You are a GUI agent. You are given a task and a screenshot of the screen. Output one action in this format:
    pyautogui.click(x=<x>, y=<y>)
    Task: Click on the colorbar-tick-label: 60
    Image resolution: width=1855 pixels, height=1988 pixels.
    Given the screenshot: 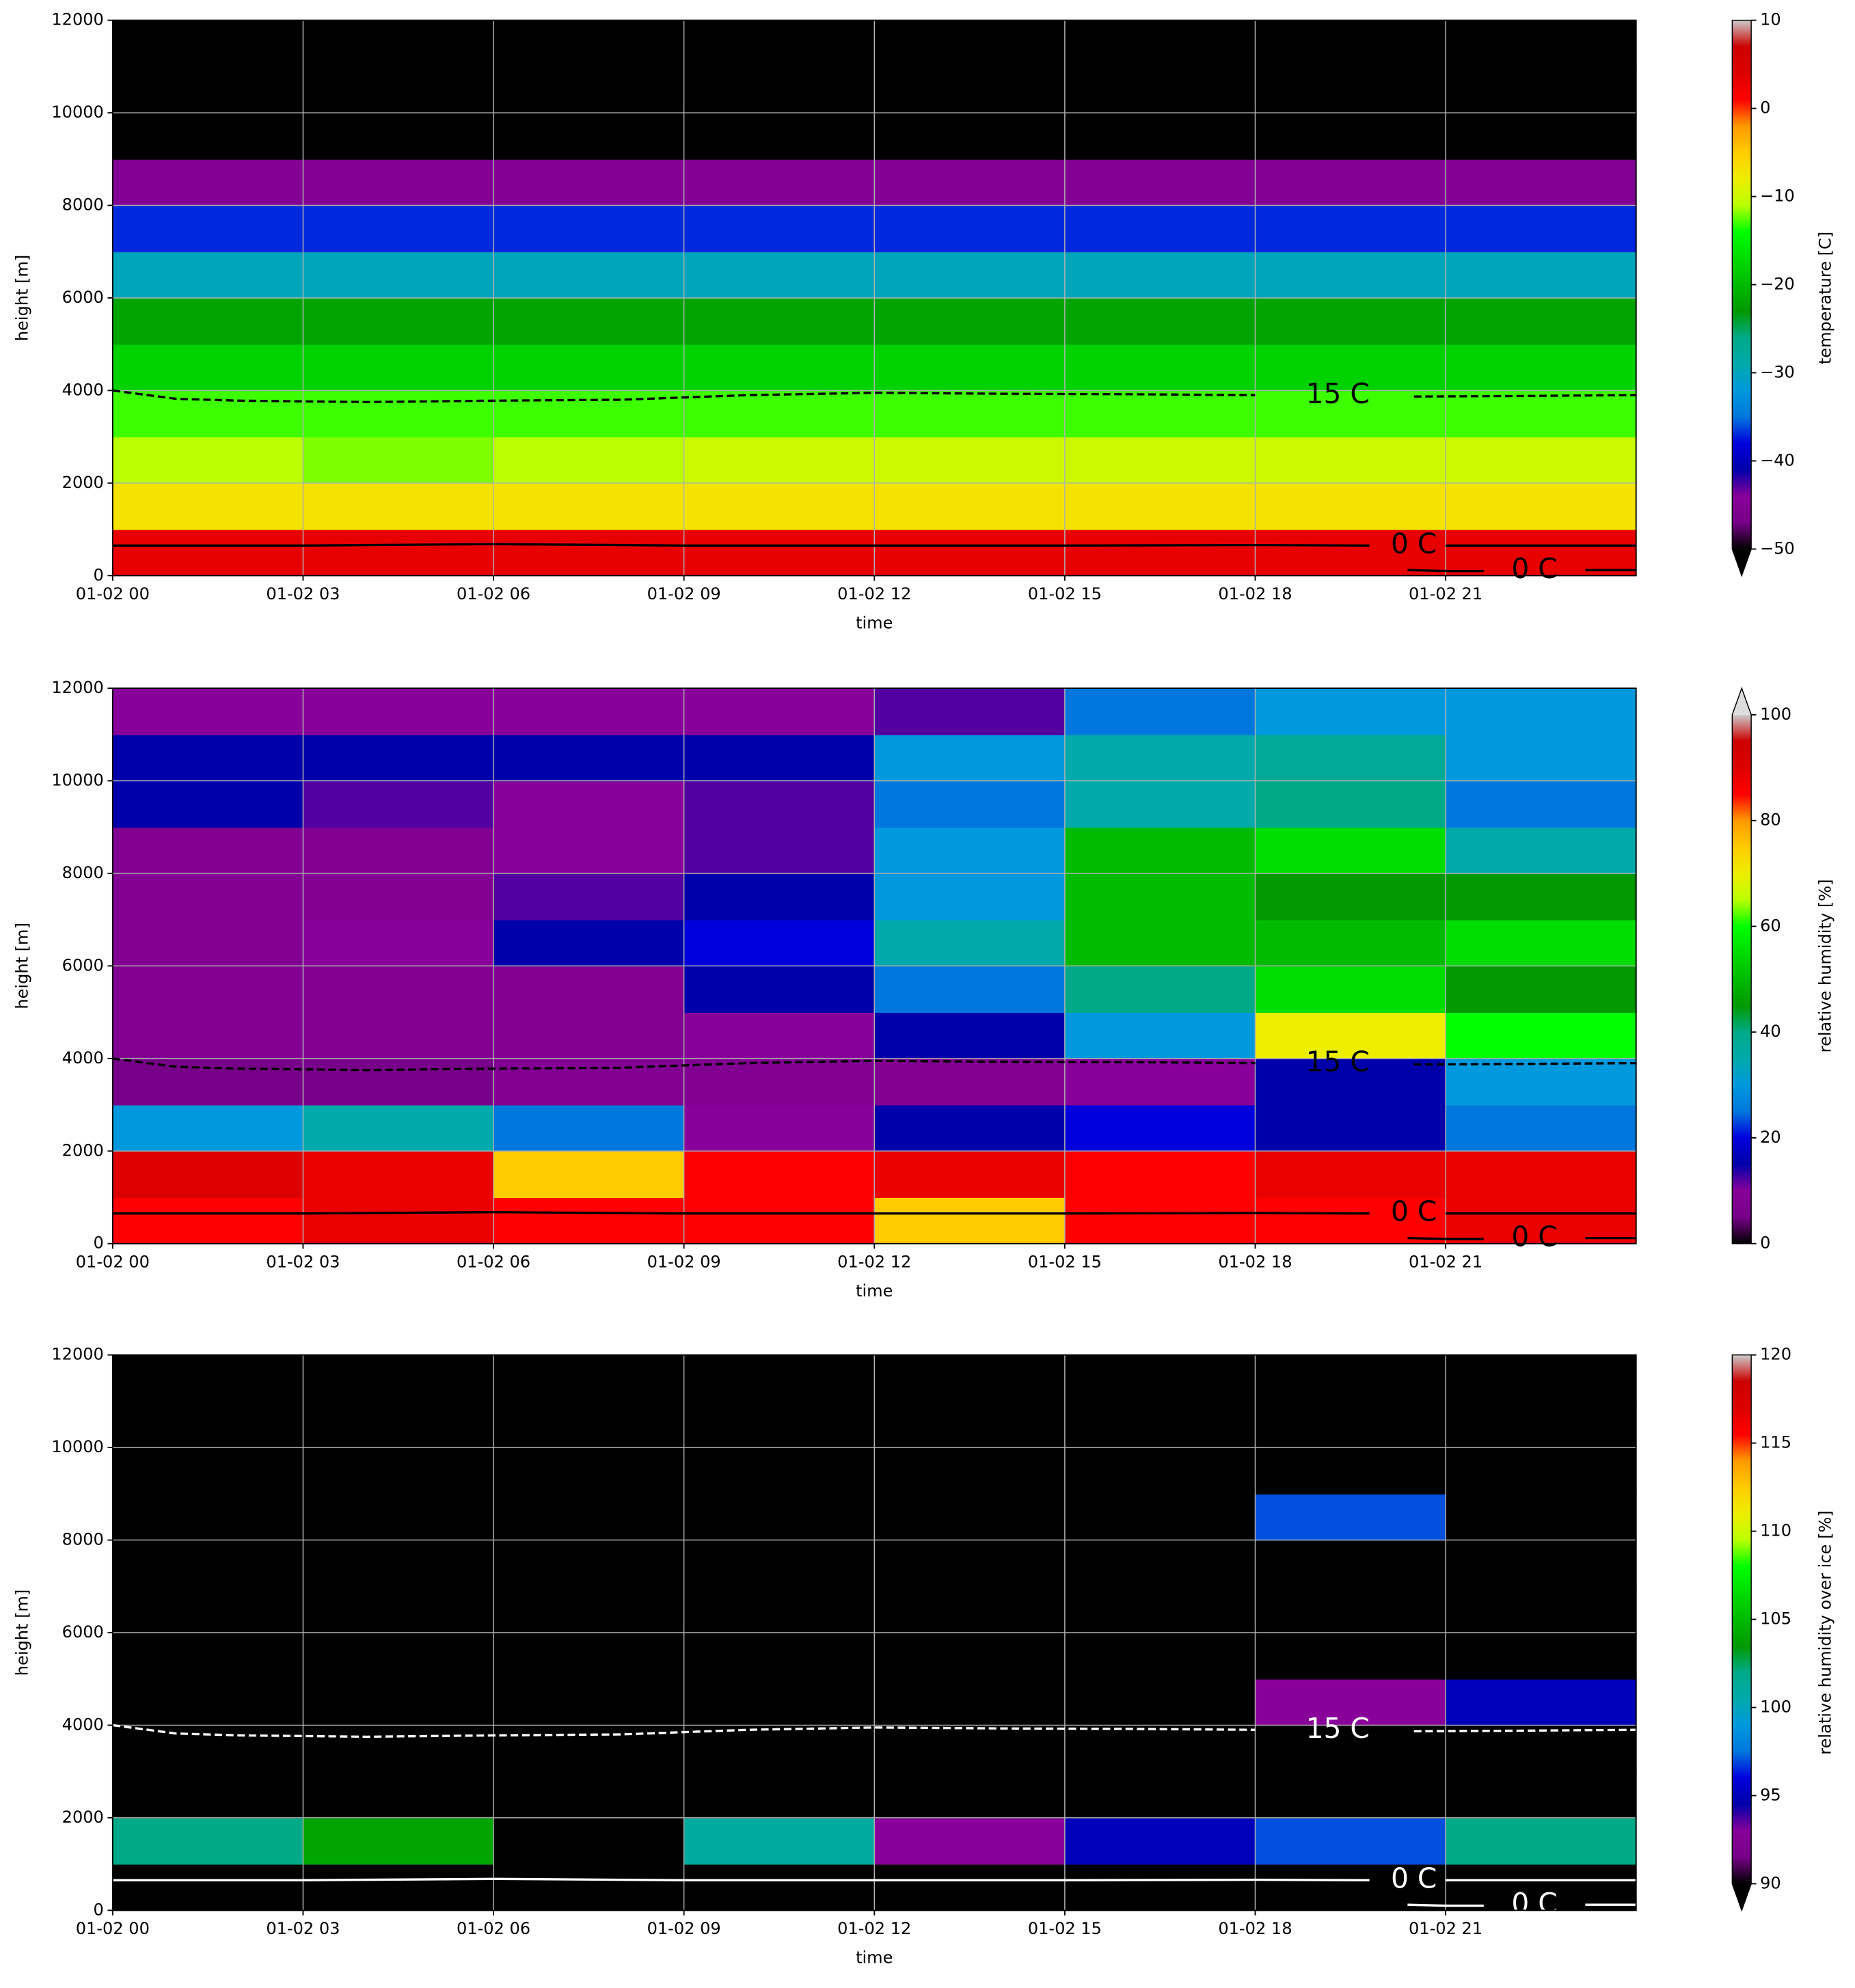 What is the action you would take?
    pyautogui.click(x=1770, y=926)
    